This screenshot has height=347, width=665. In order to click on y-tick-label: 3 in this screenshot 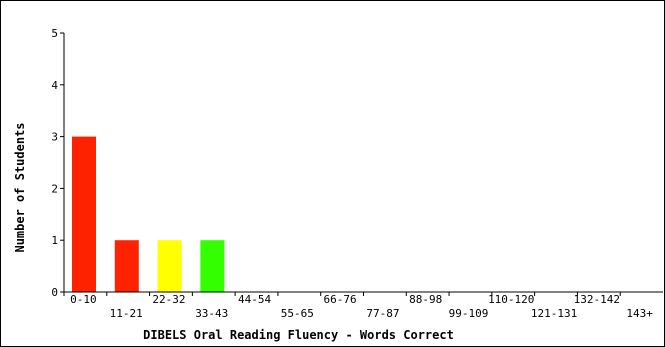, I will do `click(54, 137)`.